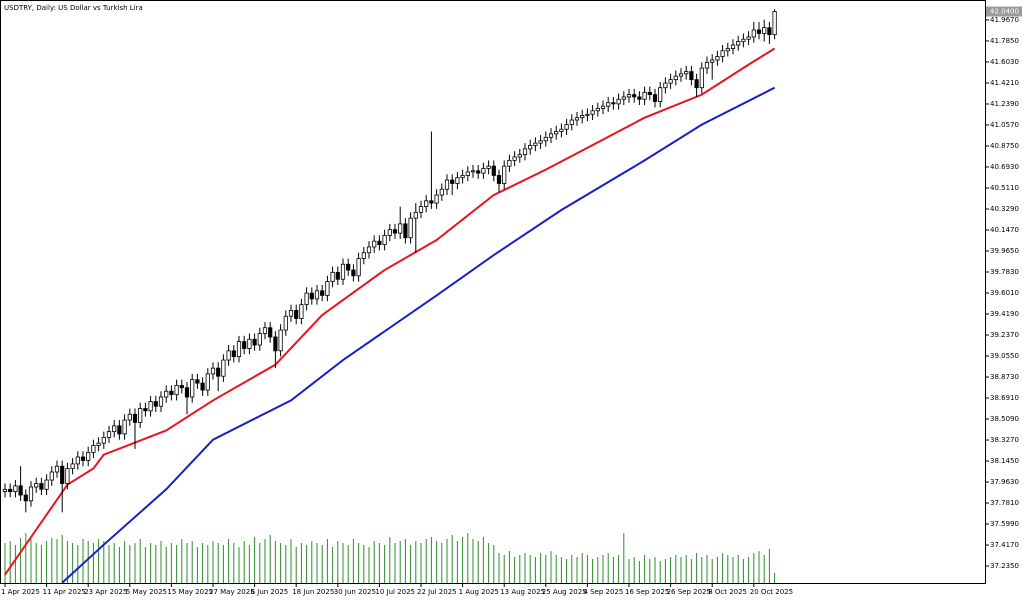  Describe the element at coordinates (1004, 104) in the screenshot. I see `y-tick-label: 41.2390` at that location.